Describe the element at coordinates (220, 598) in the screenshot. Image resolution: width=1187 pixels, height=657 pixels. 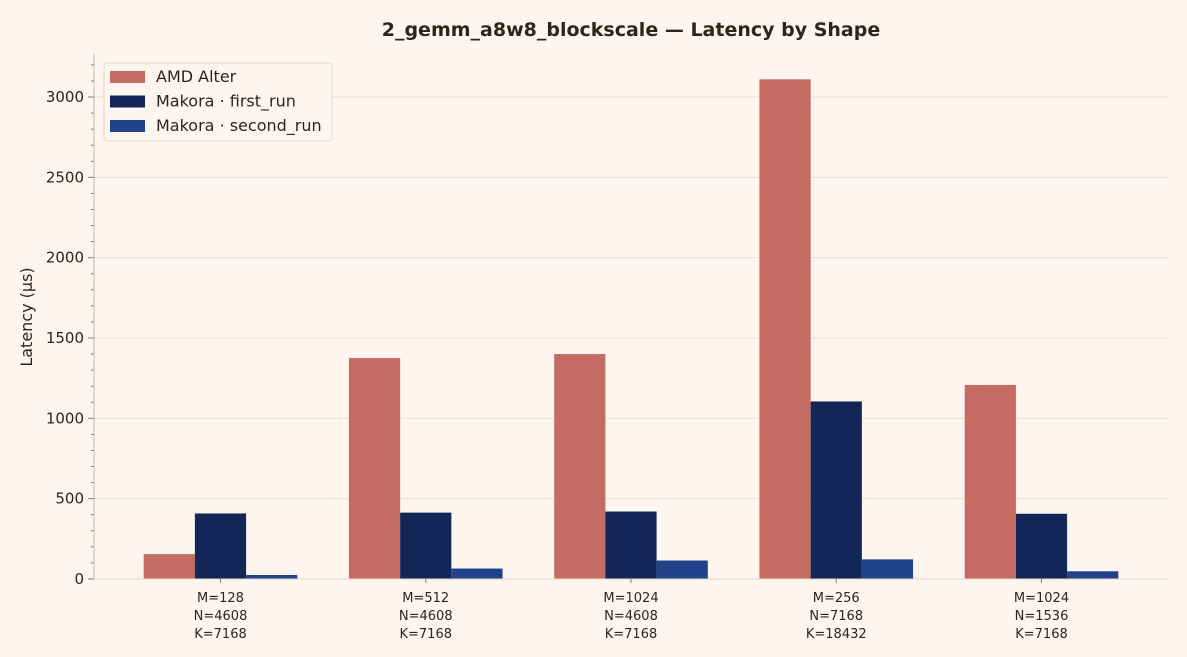
I see `x-tick-label: M=128` at that location.